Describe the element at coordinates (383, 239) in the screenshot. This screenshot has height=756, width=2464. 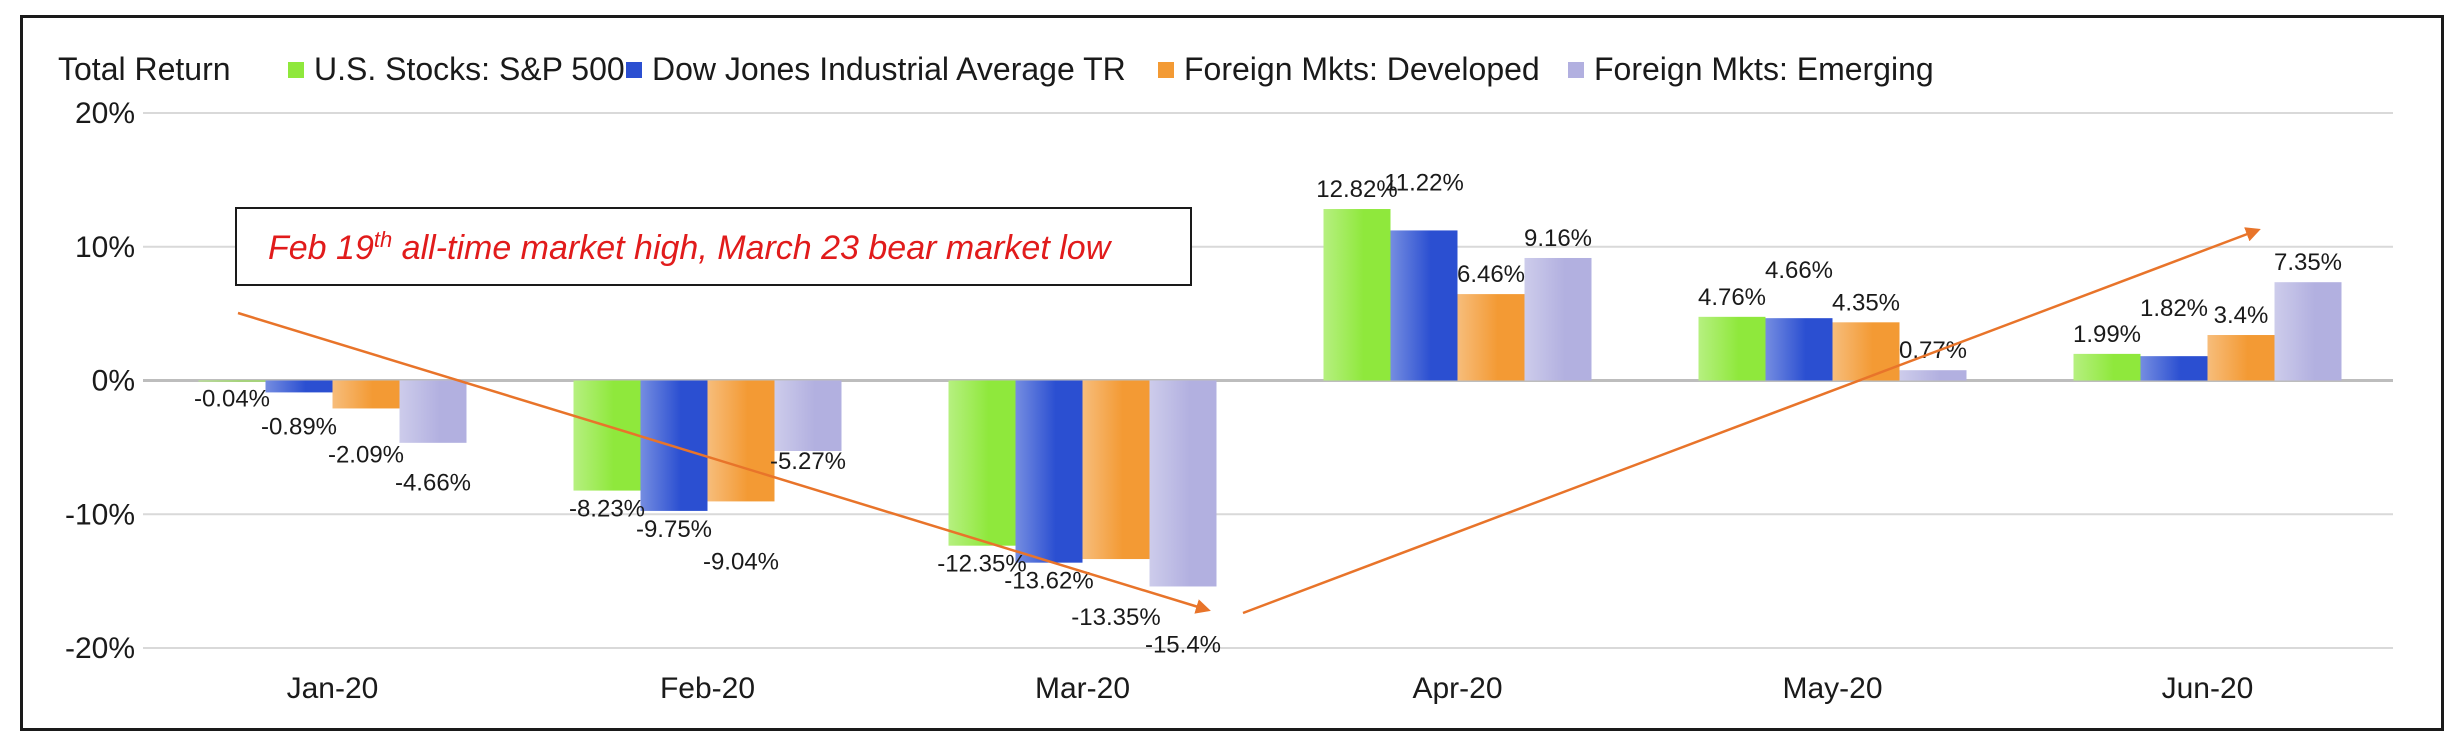
I see `annotation-superscript: th` at that location.